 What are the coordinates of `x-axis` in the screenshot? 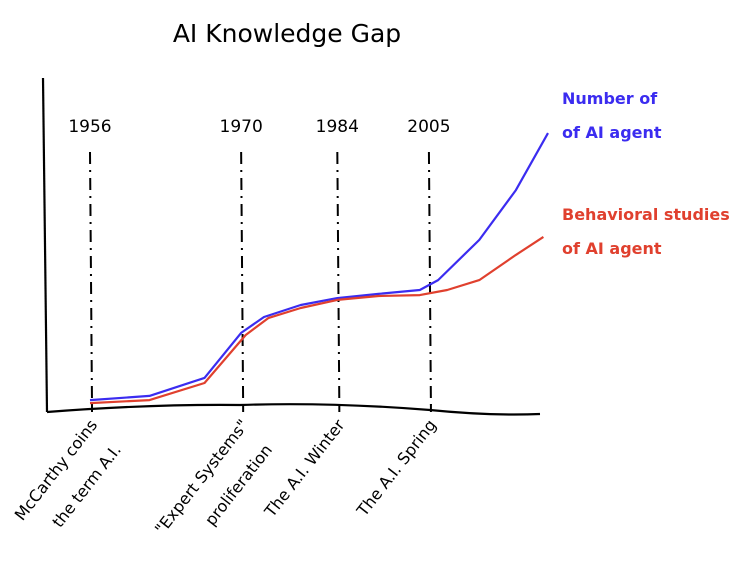 It's located at (293, 409).